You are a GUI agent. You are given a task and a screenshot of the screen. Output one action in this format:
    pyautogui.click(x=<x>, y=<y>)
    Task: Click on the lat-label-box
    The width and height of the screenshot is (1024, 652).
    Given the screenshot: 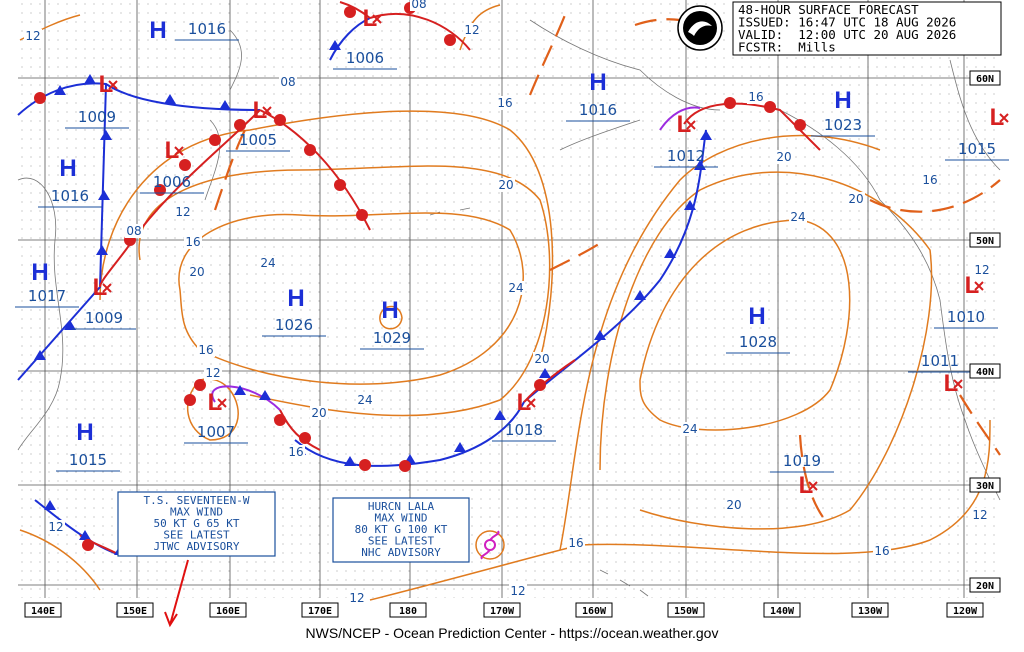 What is the action you would take?
    pyautogui.click(x=985, y=240)
    